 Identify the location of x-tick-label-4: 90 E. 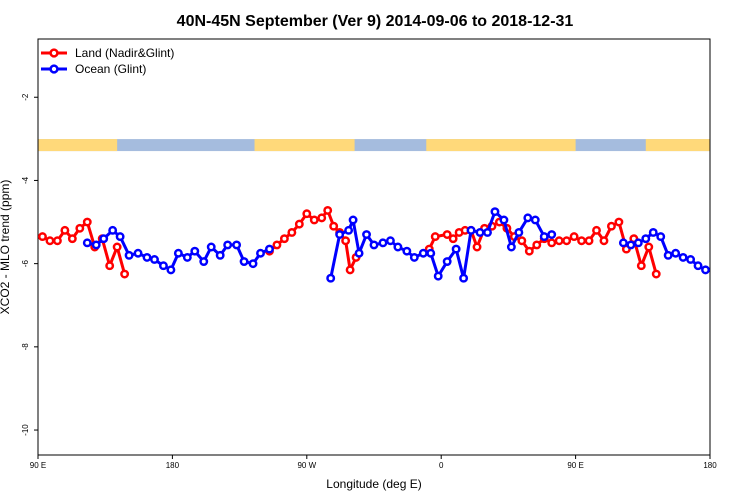
(575, 465).